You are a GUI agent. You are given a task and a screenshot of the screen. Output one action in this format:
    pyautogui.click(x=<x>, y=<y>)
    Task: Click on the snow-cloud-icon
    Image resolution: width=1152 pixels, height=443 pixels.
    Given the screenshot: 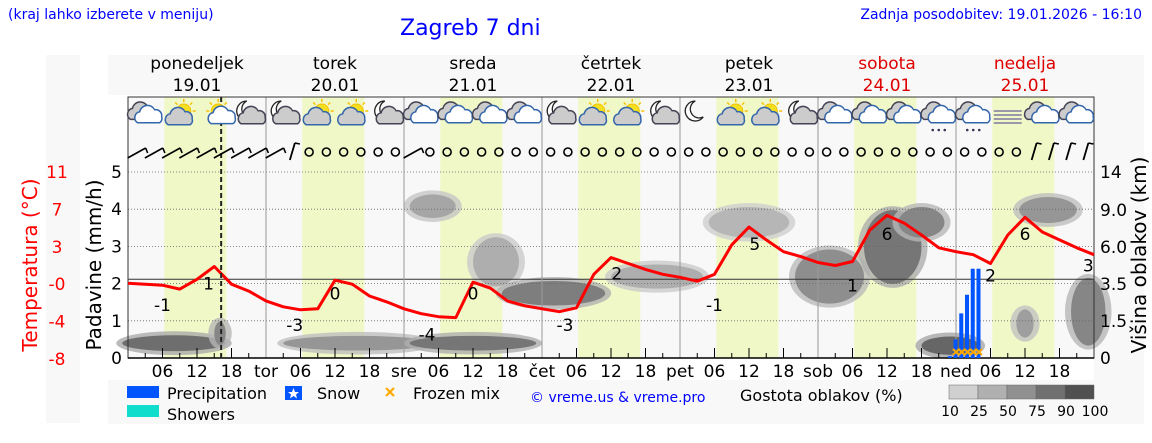 What is the action you would take?
    pyautogui.click(x=972, y=116)
    